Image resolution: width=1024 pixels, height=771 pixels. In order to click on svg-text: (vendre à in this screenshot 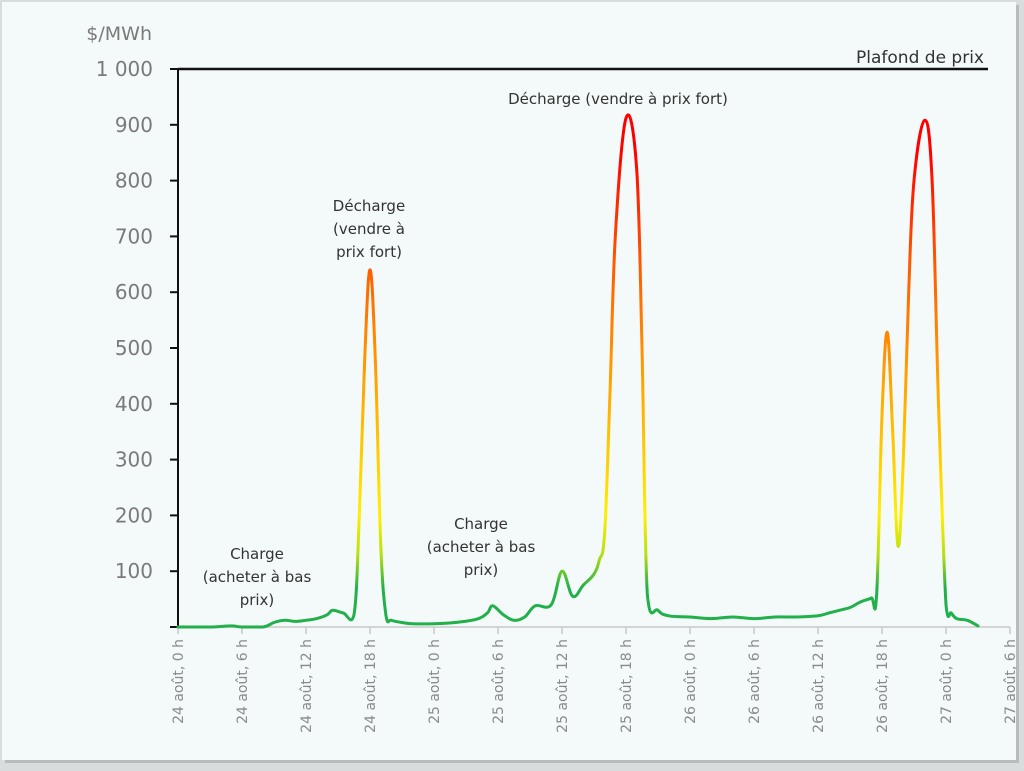, I will do `click(369, 229)`.